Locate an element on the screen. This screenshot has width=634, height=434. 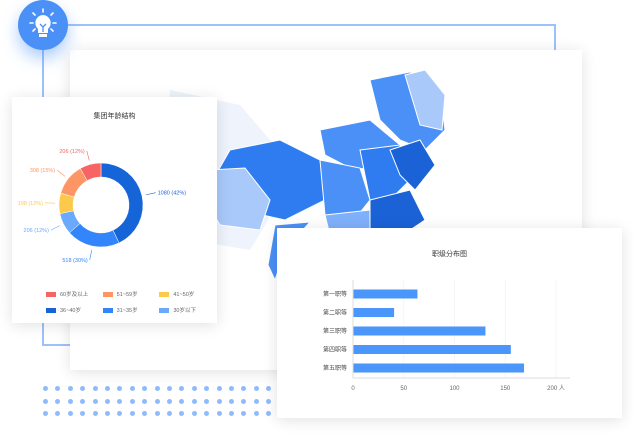
lightbulb-badge is located at coordinates (43, 25).